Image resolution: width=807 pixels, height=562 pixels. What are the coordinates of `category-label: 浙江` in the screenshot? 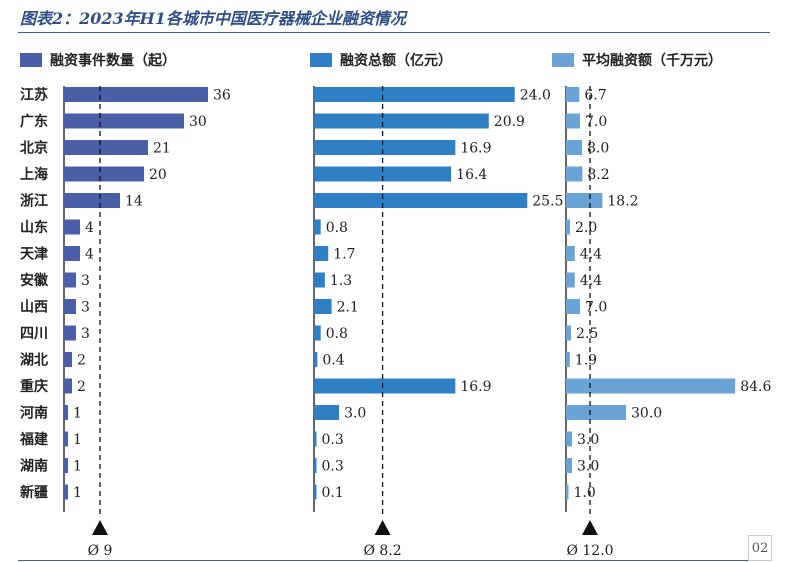 It's located at (34, 201).